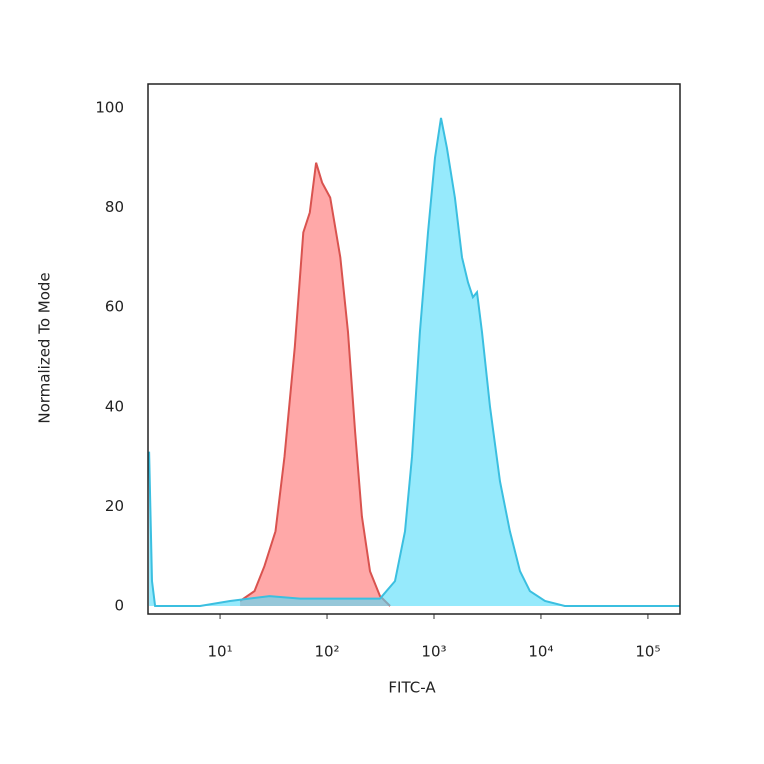  What do you see at coordinates (119, 606) in the screenshot?
I see `y-tick-label: 0` at bounding box center [119, 606].